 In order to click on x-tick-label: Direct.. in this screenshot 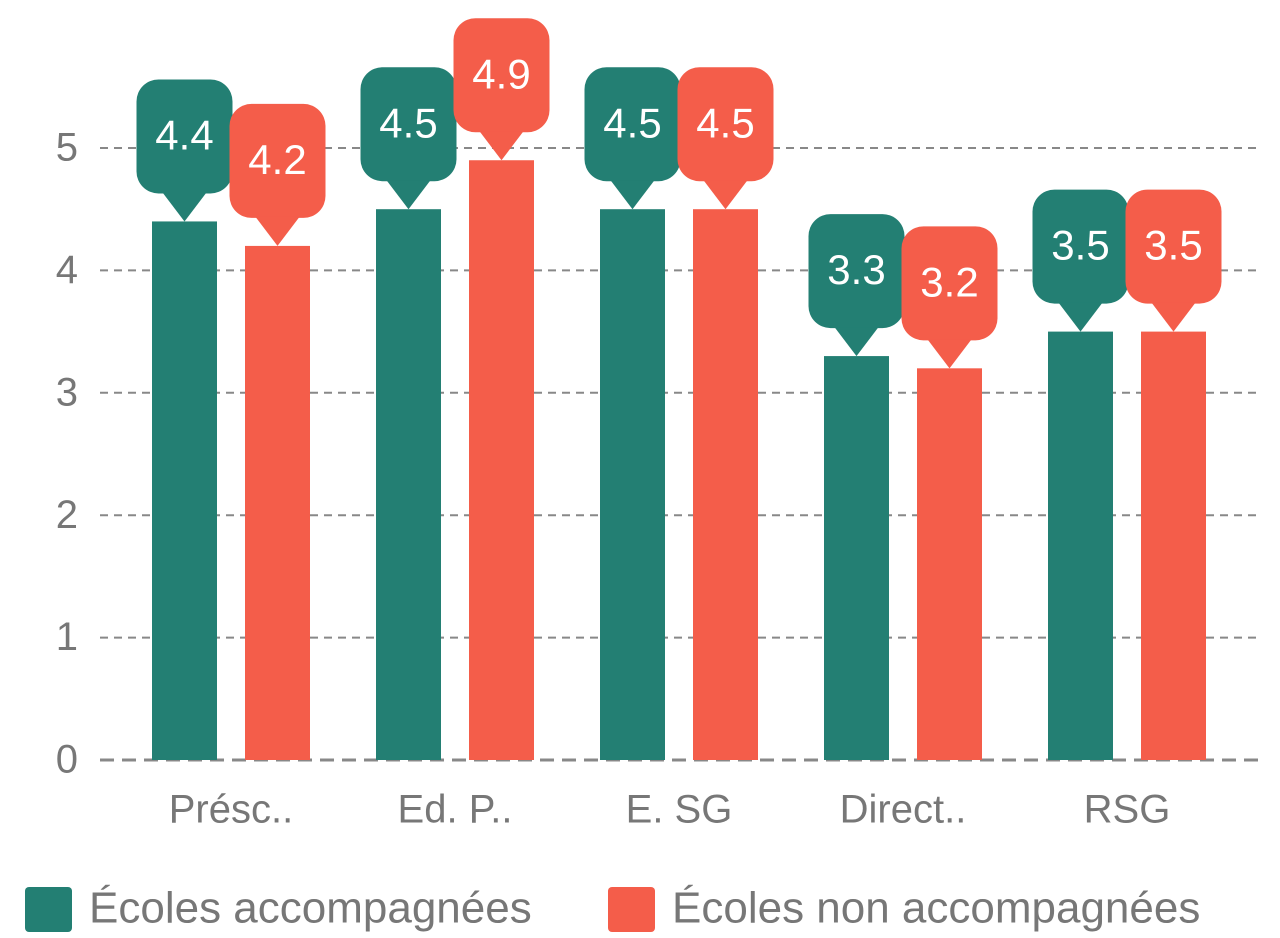, I will do `click(903, 810)`.